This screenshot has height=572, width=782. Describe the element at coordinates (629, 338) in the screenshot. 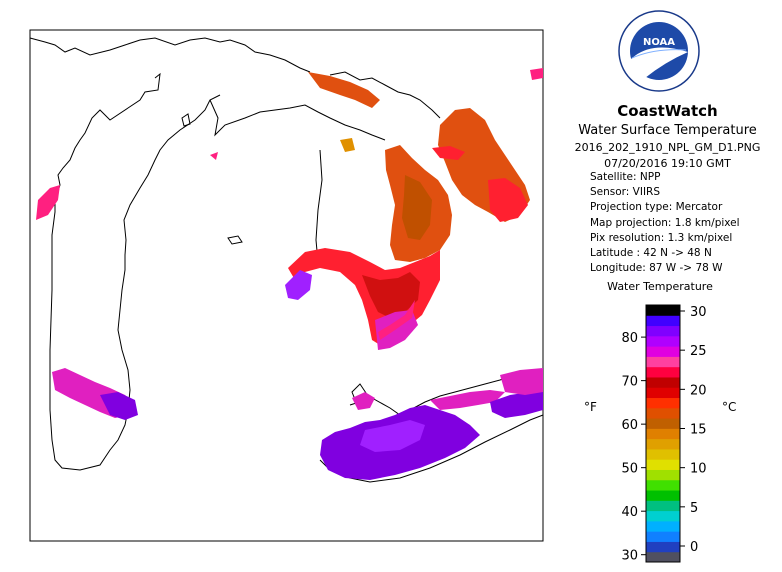

I see `f-tick-label: 80` at that location.